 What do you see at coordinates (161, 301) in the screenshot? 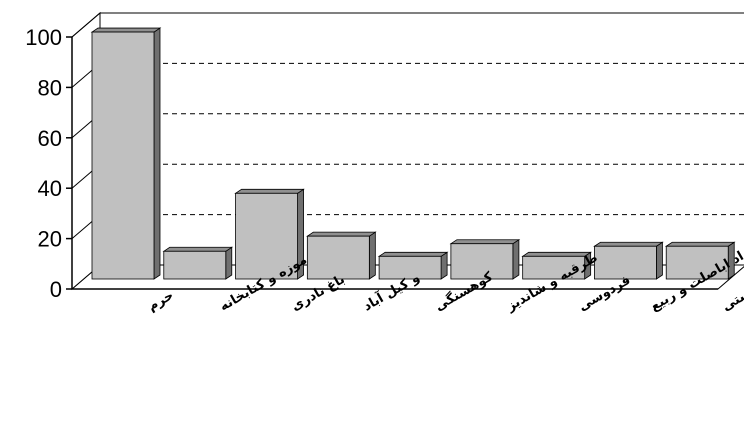
I see `x-tick-label: حرم` at bounding box center [161, 301].